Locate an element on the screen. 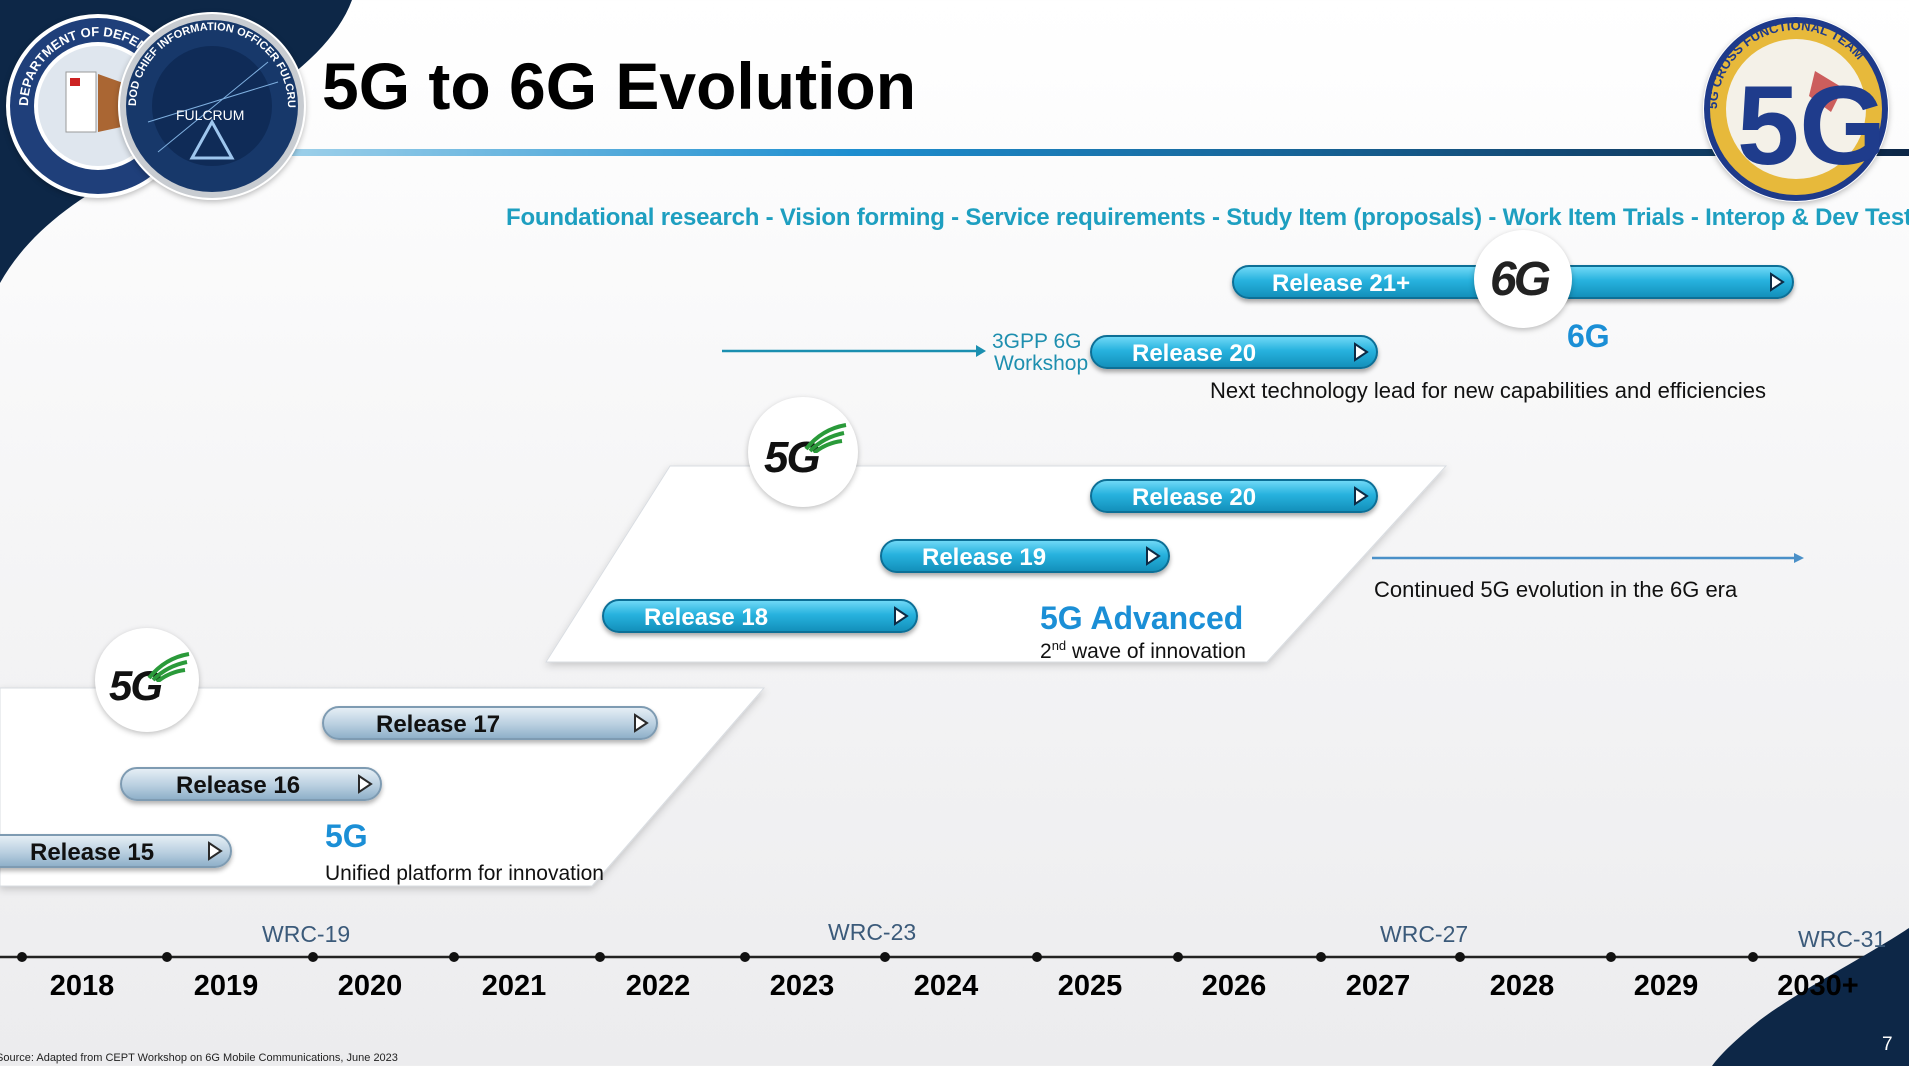  release-21-label: Release 21+ is located at coordinates (1341, 283).